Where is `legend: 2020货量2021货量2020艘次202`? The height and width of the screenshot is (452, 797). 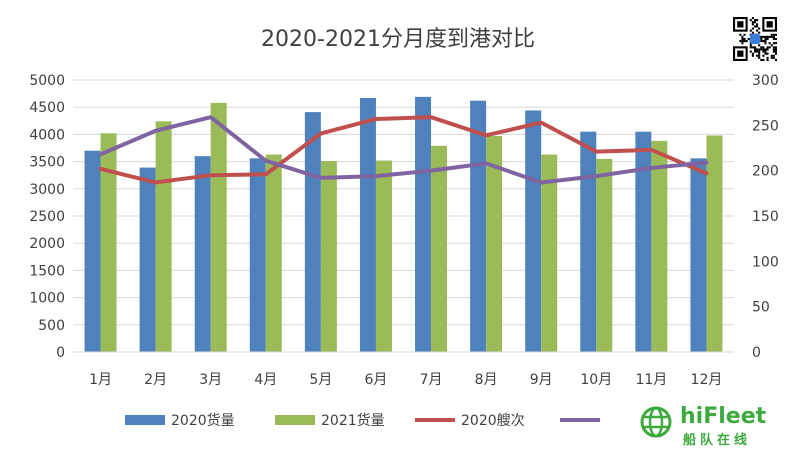 legend: 2020货量2021货量2020艘次202 is located at coordinates (379, 420).